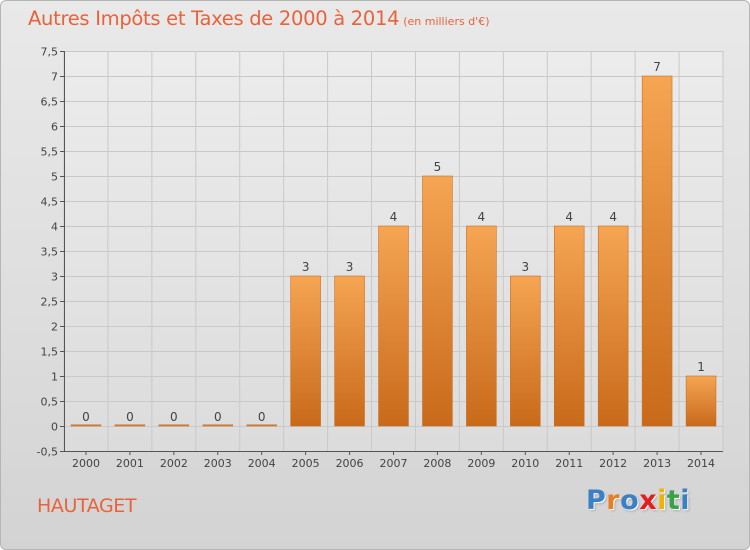  What do you see at coordinates (50, 102) in the screenshot?
I see `y-tick-label: 6,5` at bounding box center [50, 102].